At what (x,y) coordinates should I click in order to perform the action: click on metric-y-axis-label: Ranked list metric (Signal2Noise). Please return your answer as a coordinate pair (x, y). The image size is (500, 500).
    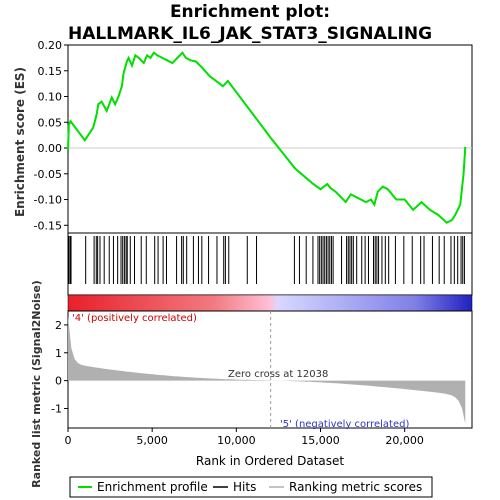
    Looking at the image, I should click on (36, 384).